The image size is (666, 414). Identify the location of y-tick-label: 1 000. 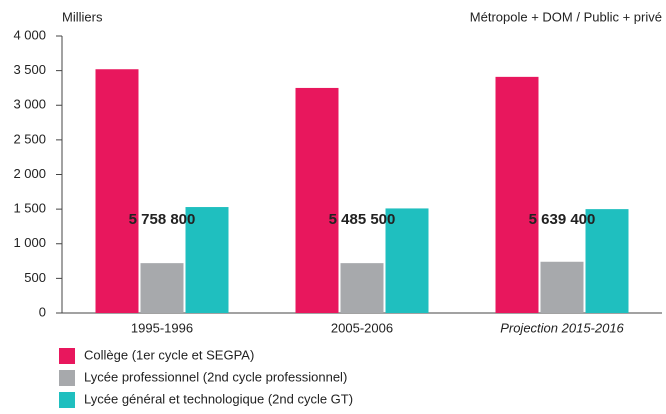
(29, 242).